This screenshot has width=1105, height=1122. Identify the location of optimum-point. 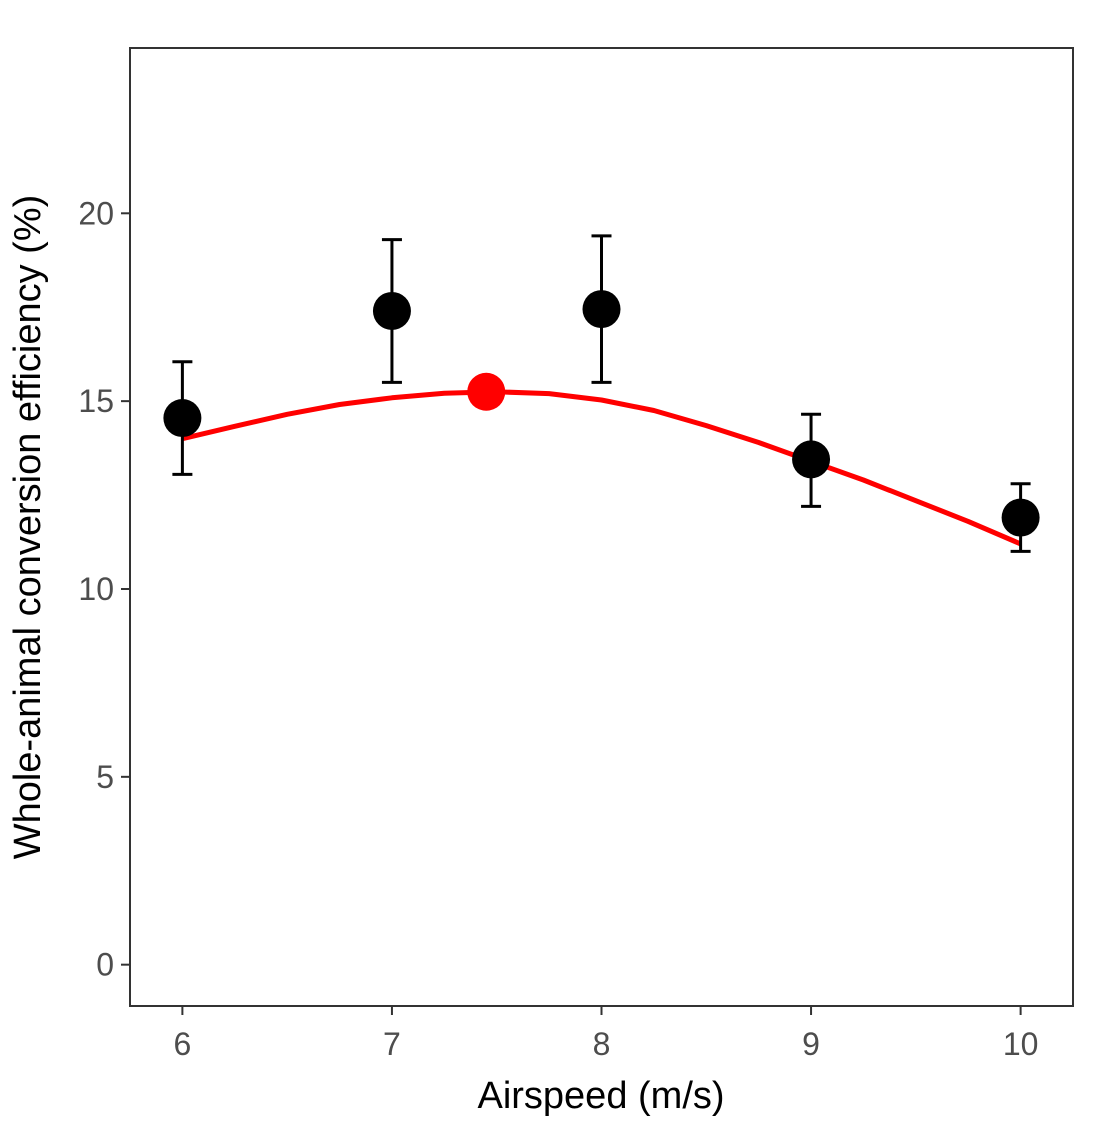
(486, 391).